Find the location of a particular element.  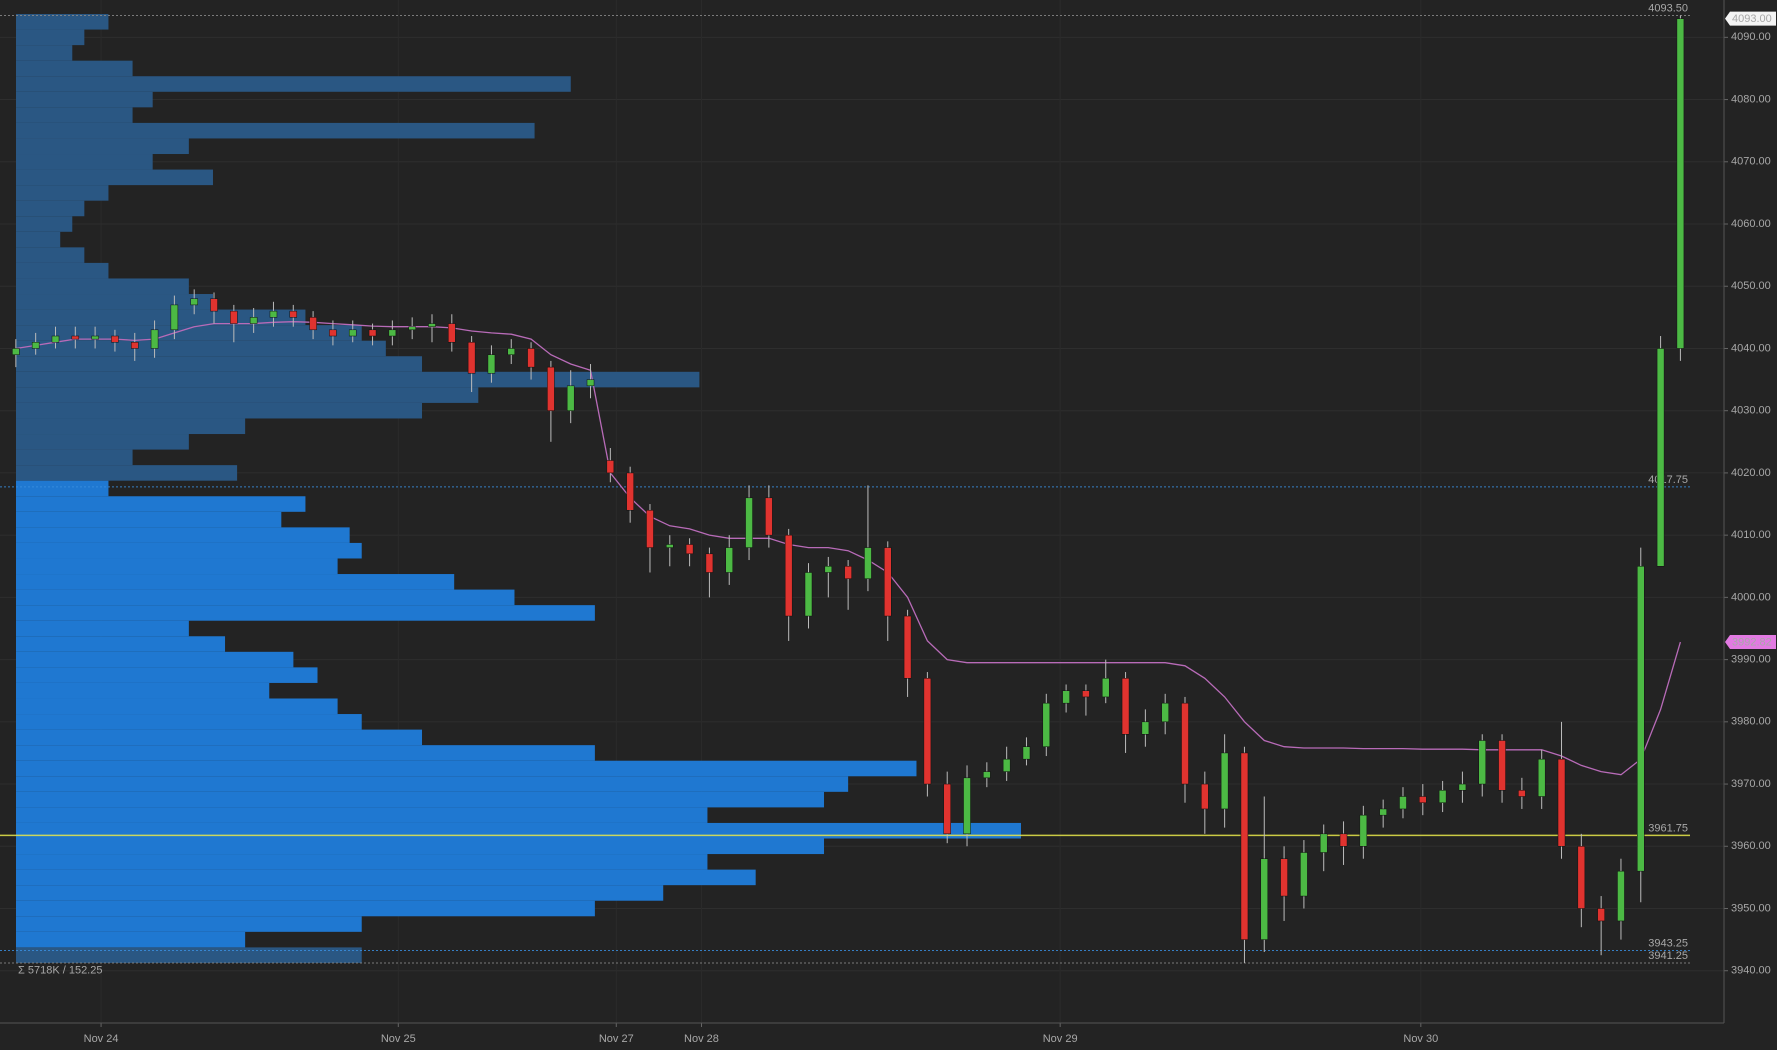

y-tick-label: 4030.00 is located at coordinates (1751, 411).